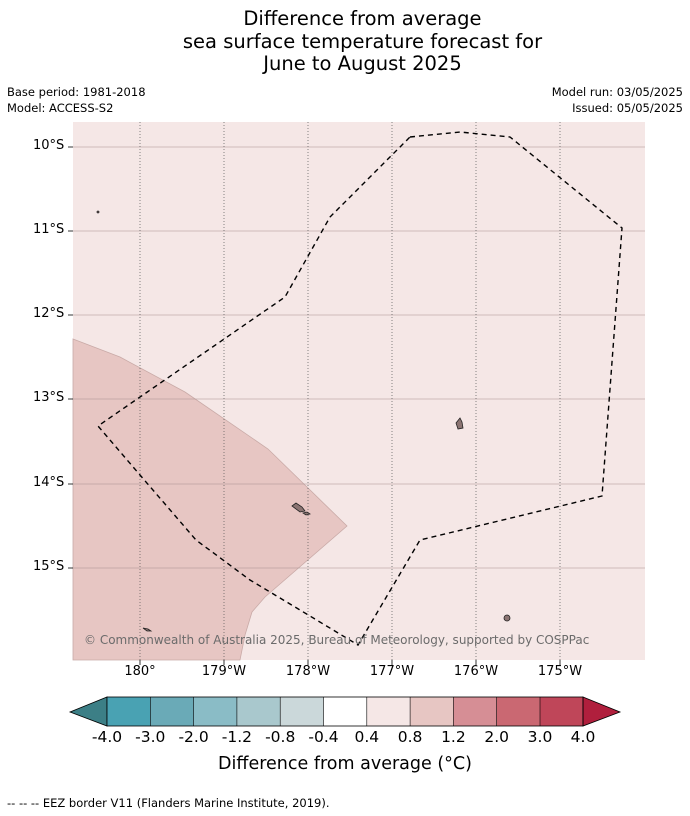  I want to click on lat-label-13s: 13°S, so click(49, 397).